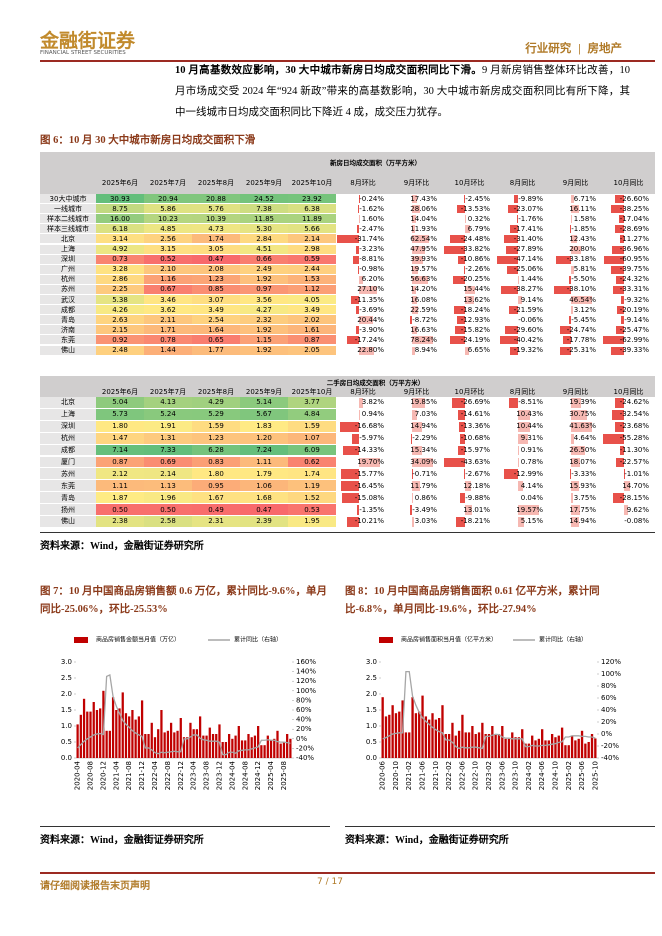 The width and height of the screenshot is (662, 936). What do you see at coordinates (489, 775) in the screenshot?
I see `x-tick-label: 2023-02` at bounding box center [489, 775].